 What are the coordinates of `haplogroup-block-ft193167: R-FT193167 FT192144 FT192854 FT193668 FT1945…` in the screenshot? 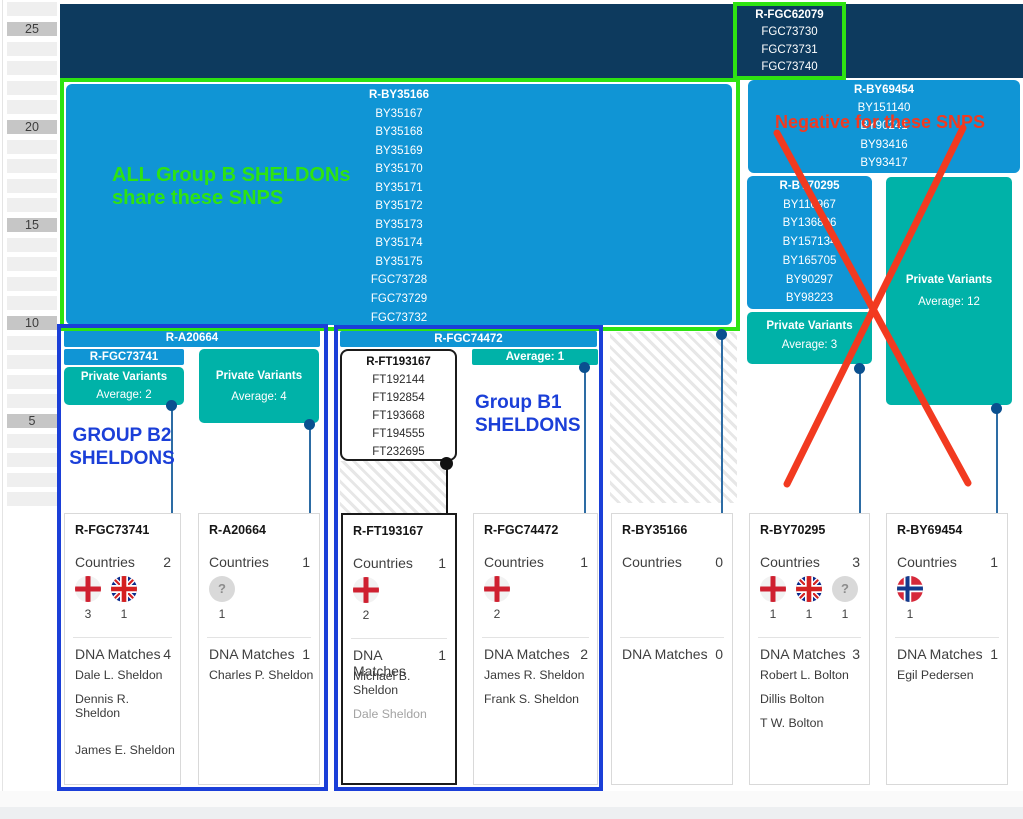 It's located at (398, 405).